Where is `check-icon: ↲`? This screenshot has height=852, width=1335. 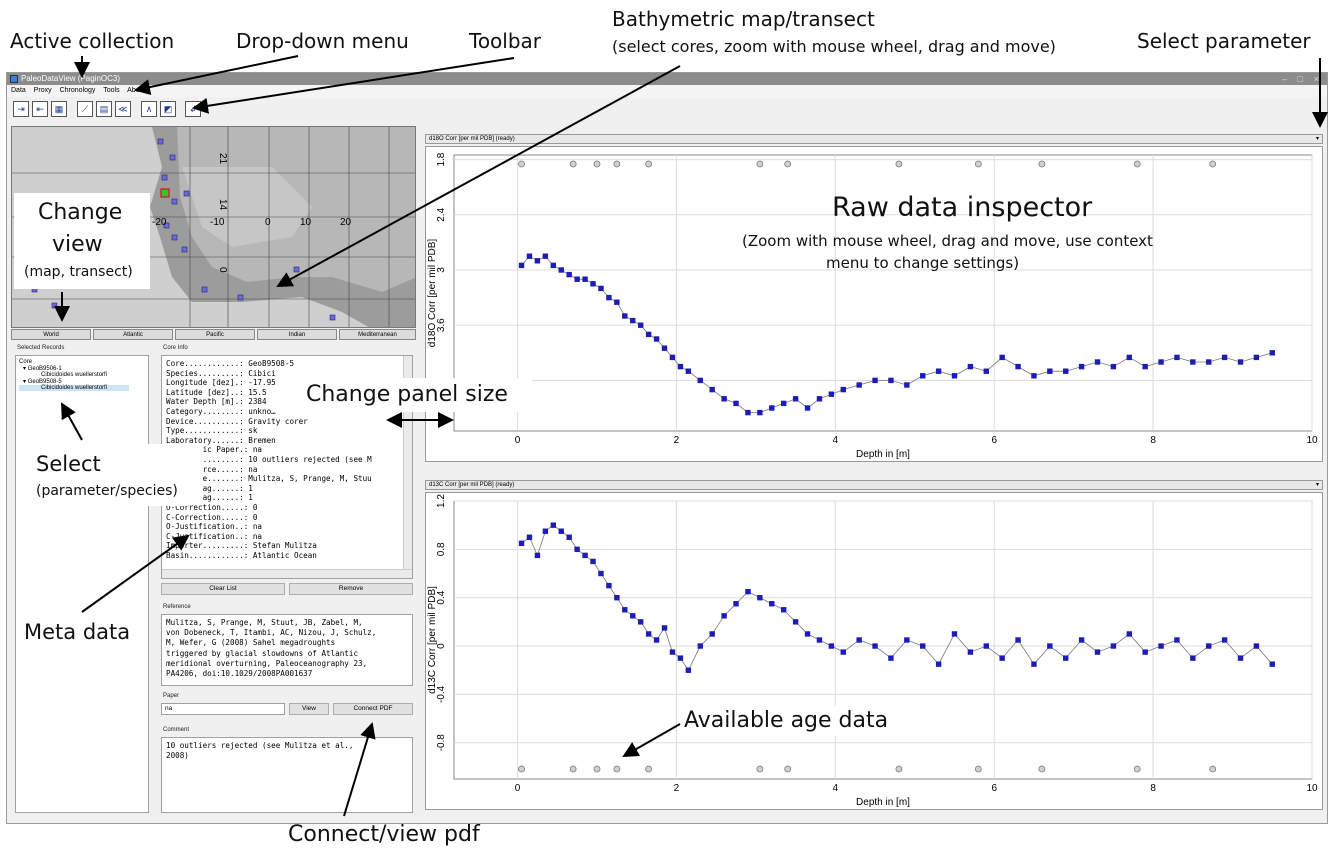 check-icon: ↲ is located at coordinates (193, 109).